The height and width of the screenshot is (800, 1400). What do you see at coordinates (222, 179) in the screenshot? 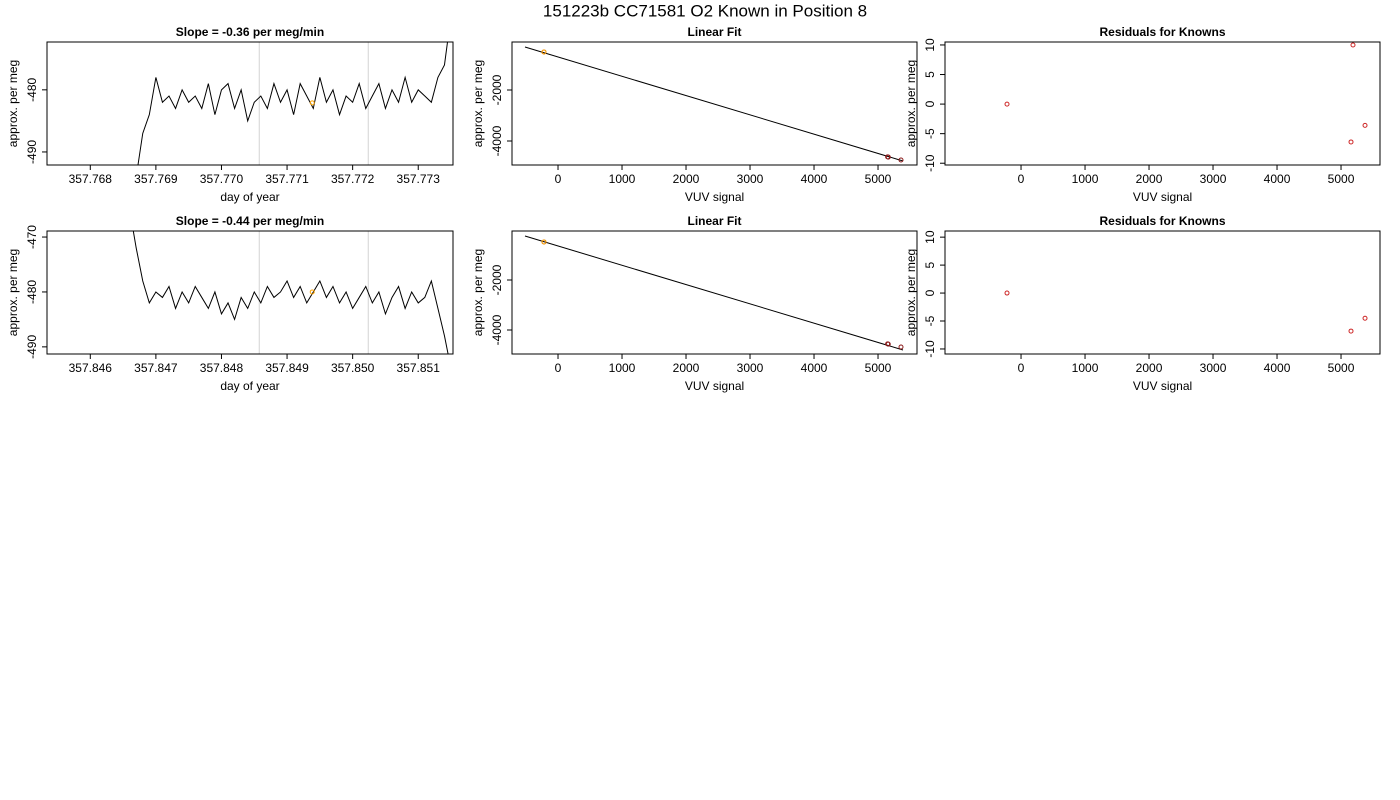
I see `x-tick-label: 357.770` at bounding box center [222, 179].